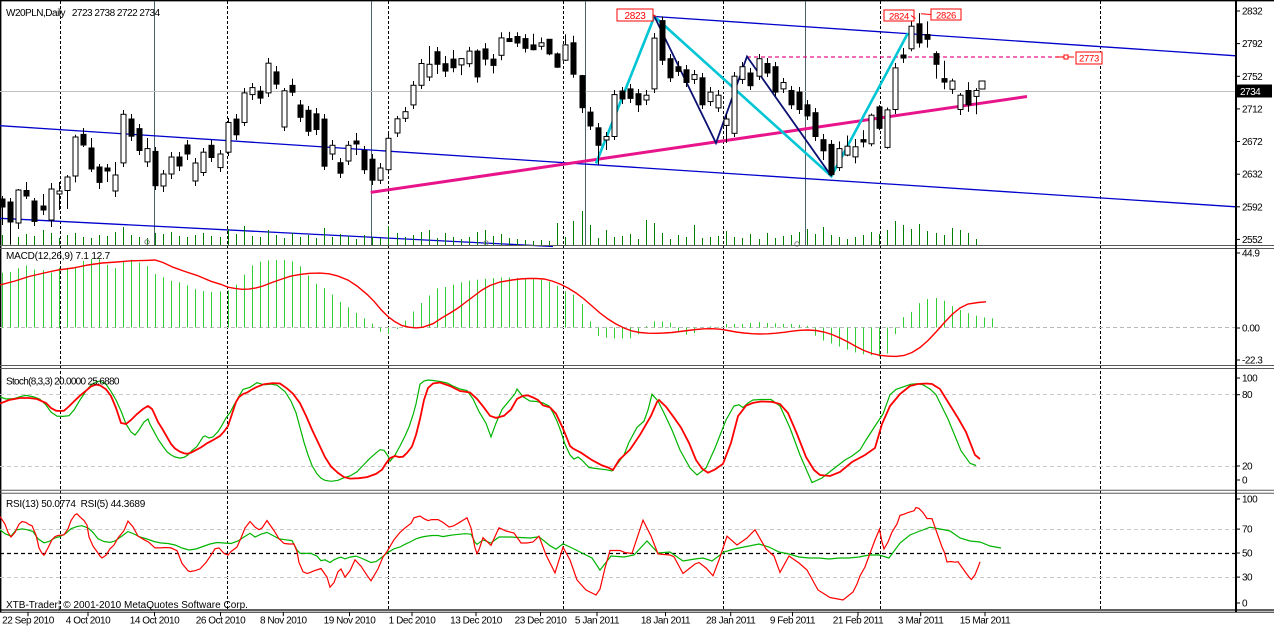 This screenshot has height=630, width=1274. I want to click on svg-text: 5 Jan 2011, so click(597, 621).